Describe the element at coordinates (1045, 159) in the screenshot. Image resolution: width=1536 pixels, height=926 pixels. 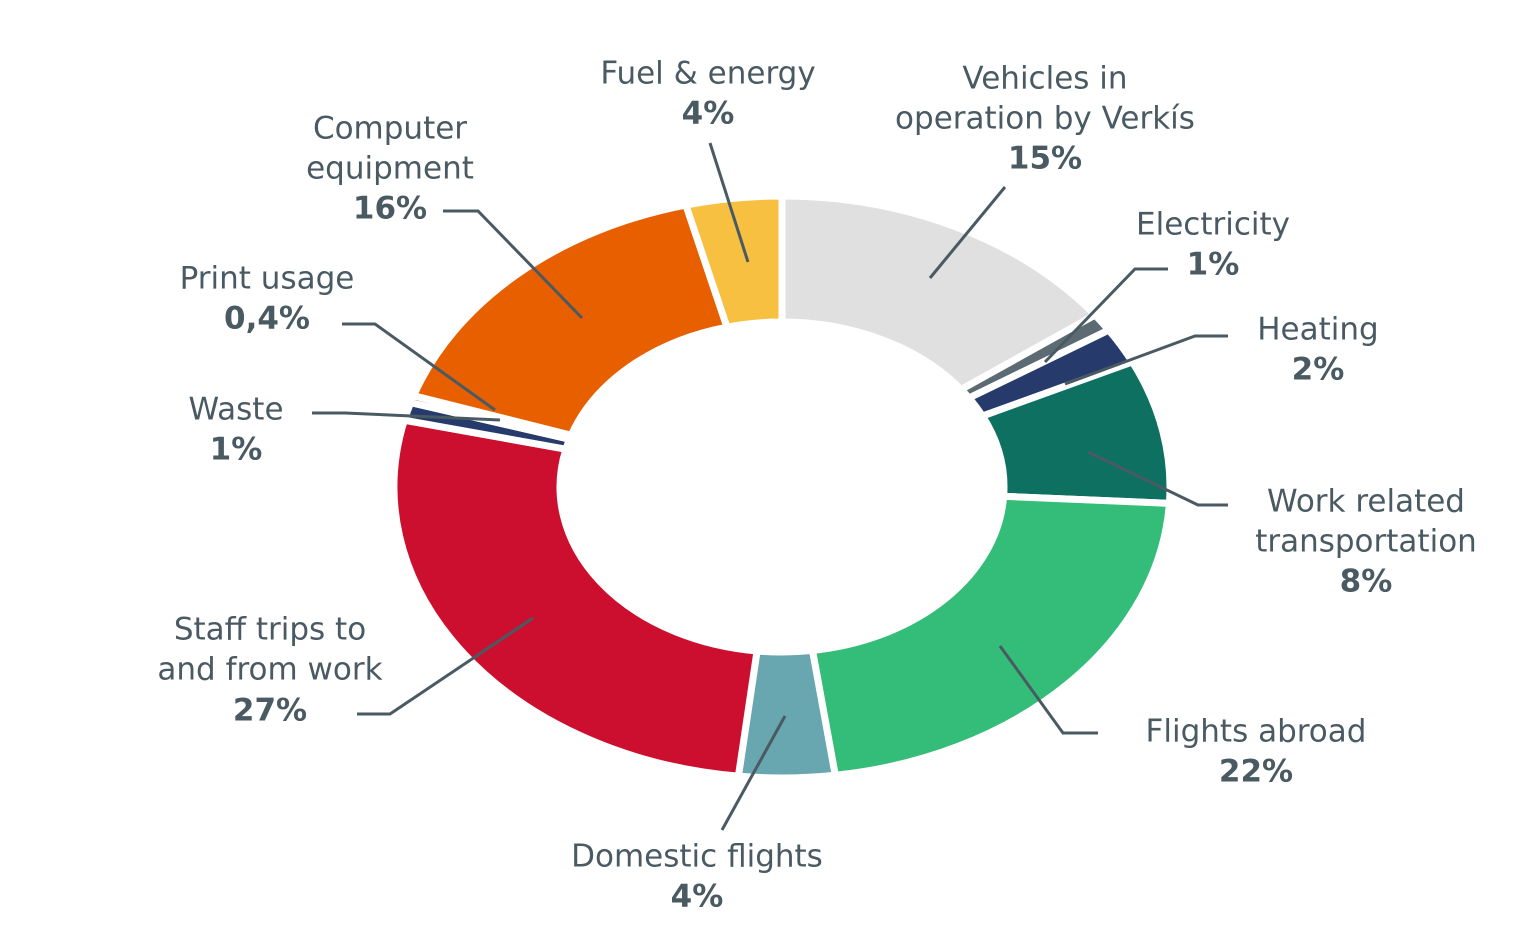
I see `slice-value-label-0: 15%` at that location.